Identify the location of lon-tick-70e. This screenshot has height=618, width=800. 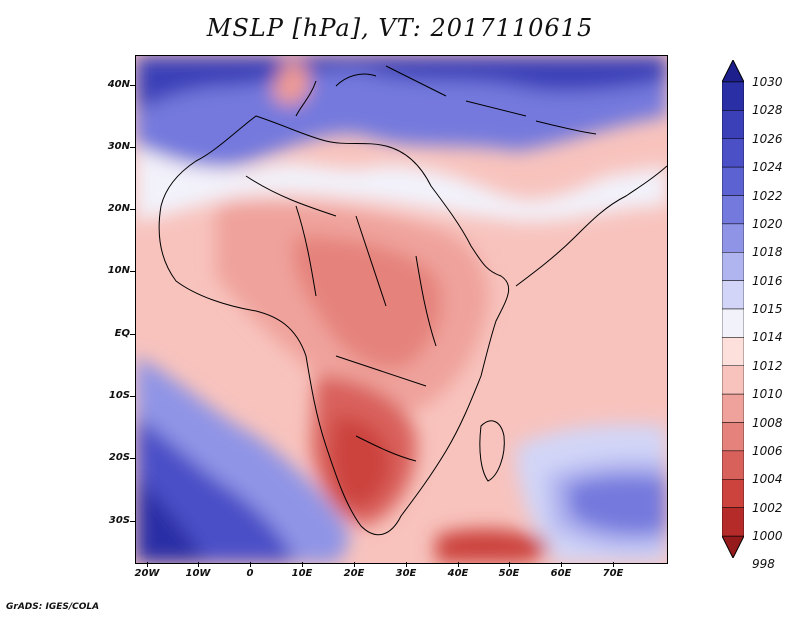
(613, 564).